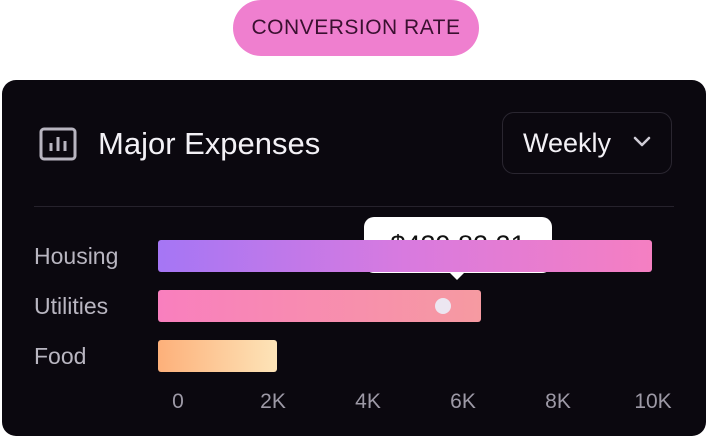  I want to click on x-tick-label: 6K, so click(463, 401).